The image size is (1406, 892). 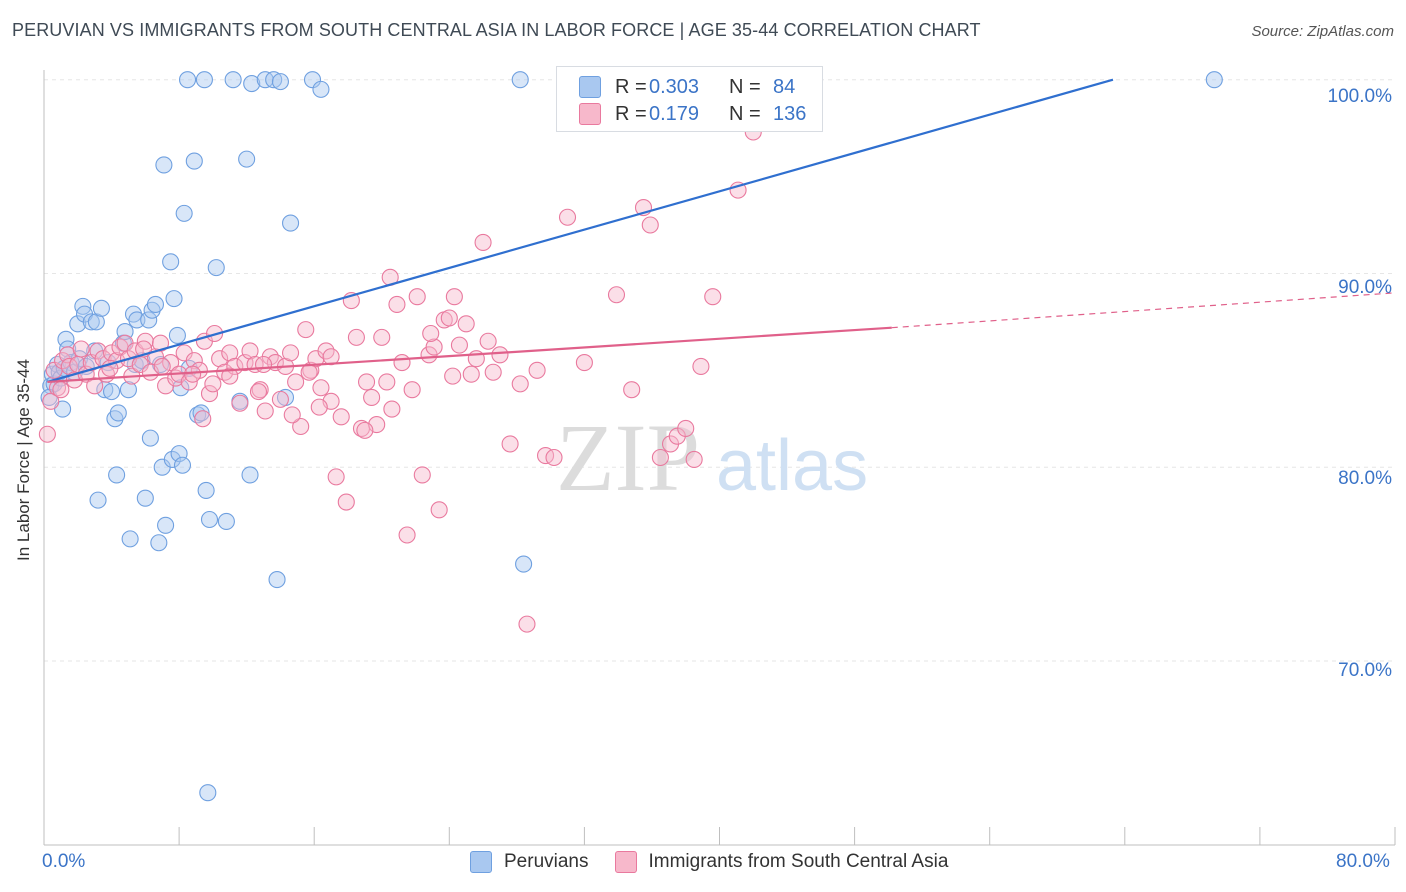 I want to click on legend-r-value: 0.179, so click(x=674, y=113).